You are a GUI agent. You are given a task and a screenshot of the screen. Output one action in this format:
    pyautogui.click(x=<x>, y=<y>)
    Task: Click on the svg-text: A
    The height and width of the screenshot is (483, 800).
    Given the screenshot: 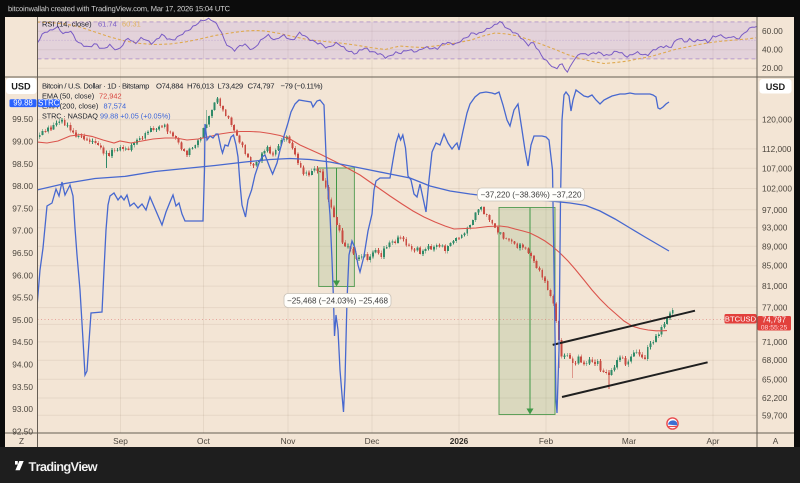 What is the action you would take?
    pyautogui.click(x=776, y=441)
    